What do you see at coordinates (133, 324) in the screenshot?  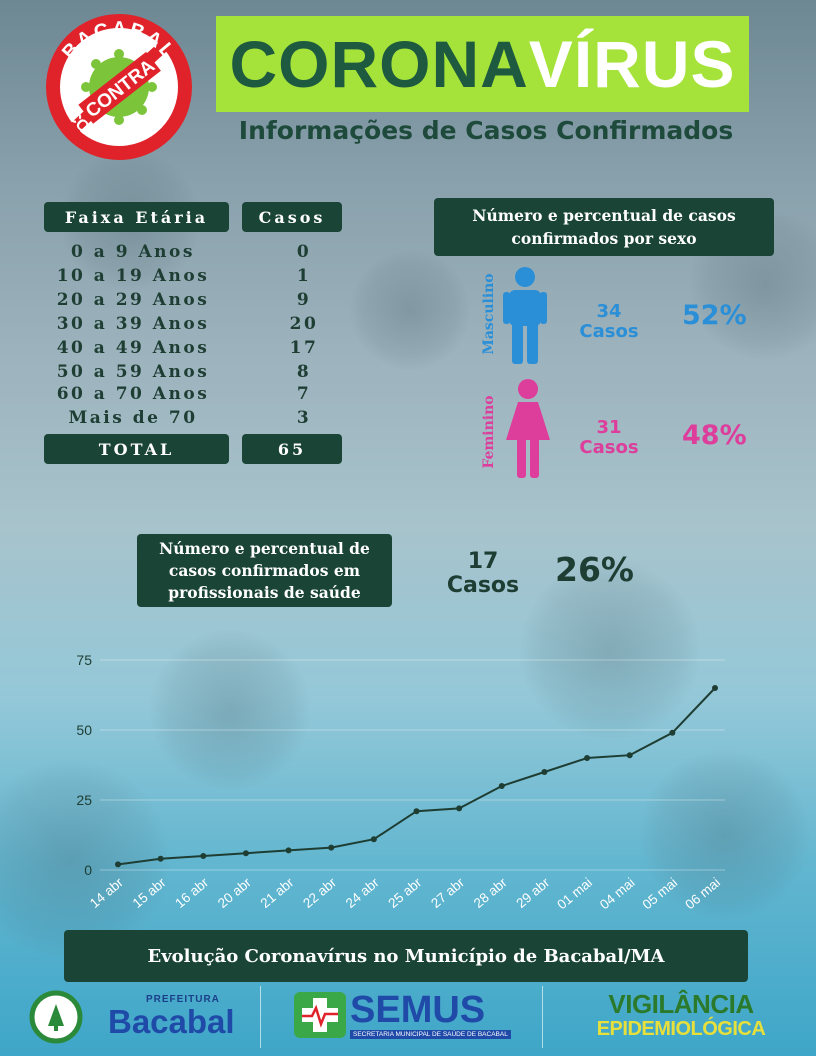 I see `age-label: 30 a 39 Anos` at bounding box center [133, 324].